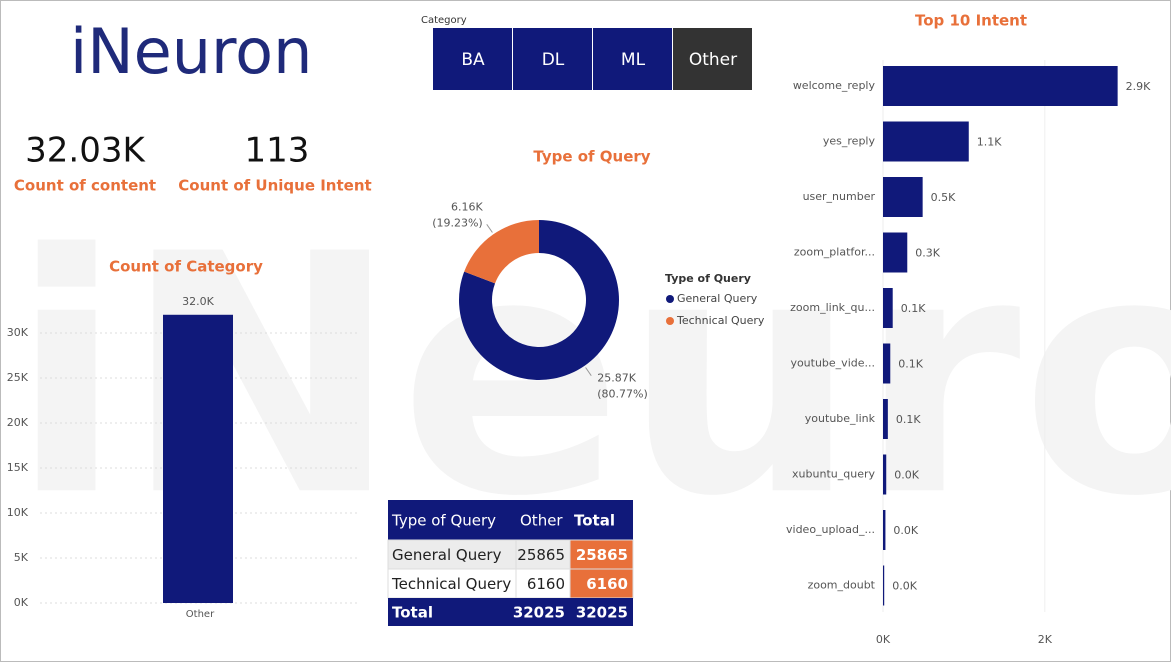  What do you see at coordinates (444, 20) in the screenshot?
I see `slicer-title: Category` at bounding box center [444, 20].